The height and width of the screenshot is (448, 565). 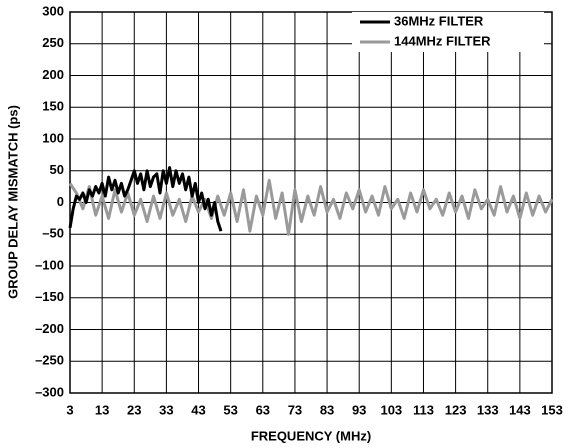 I want to click on y-axis-label: GROUP DELAY MISMATCH (ps), so click(x=12, y=202).